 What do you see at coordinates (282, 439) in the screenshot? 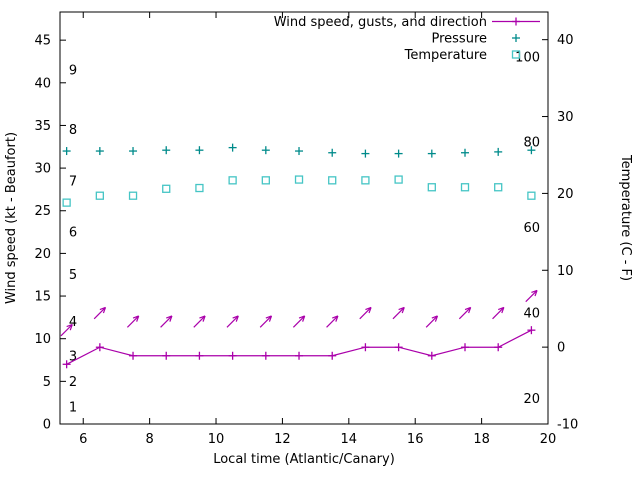
I see `x-tick-label: 12` at bounding box center [282, 439].